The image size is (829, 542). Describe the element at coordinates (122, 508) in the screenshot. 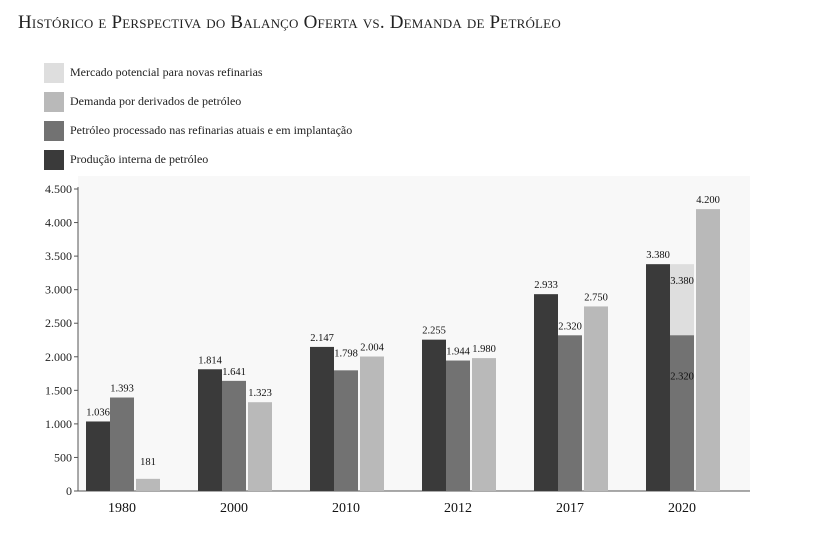

I see `category-label: 1980` at that location.